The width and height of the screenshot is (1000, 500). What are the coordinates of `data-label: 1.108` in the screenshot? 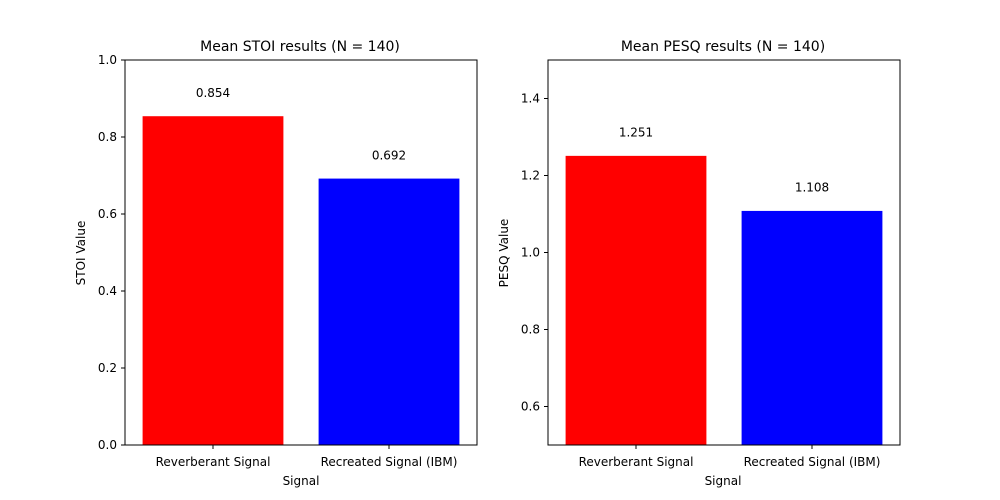 It's located at (812, 188).